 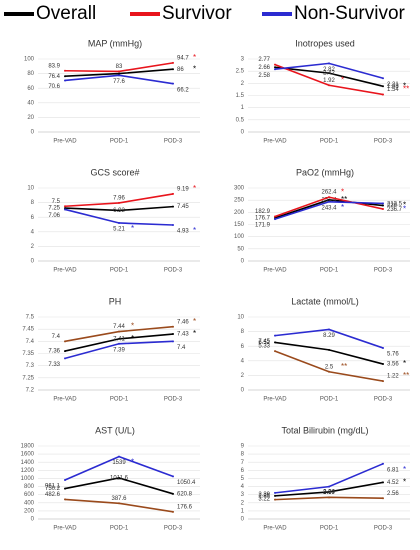 I want to click on data-label: 171.9, so click(x=263, y=226).